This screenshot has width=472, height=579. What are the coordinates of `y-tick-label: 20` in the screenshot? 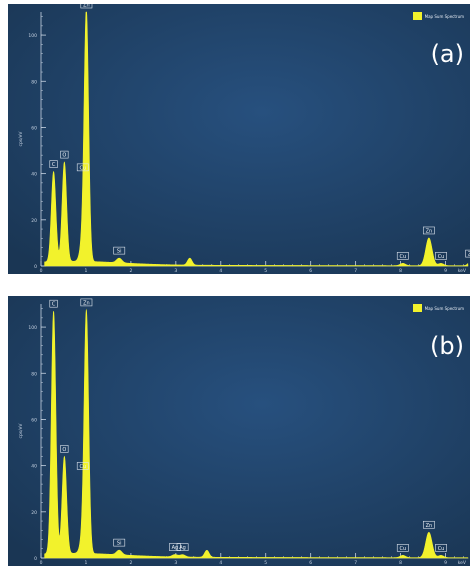 It's located at (34, 221).